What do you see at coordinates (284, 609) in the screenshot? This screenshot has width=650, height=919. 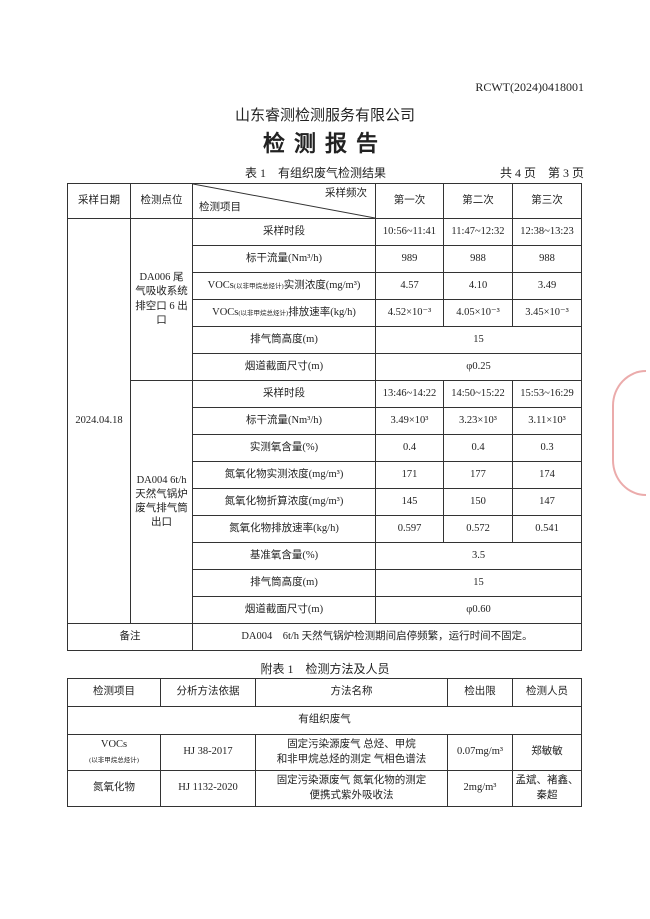 I see `item-name: 烟道截面尺寸(m)` at bounding box center [284, 609].